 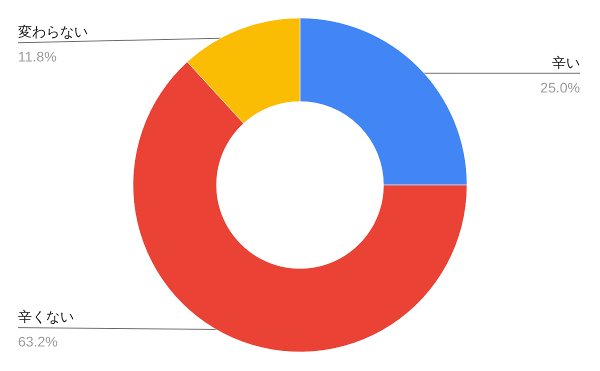 I want to click on data-label: 63.2%, so click(x=38, y=342).